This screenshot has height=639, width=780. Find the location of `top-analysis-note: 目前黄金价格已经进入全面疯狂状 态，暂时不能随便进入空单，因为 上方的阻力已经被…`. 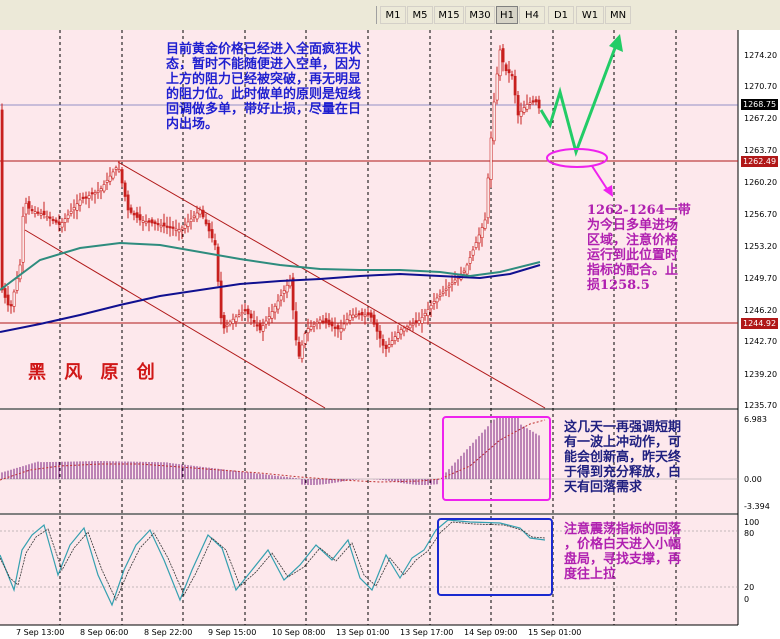

top-analysis-note: 目前黄金价格已经进入全面疯狂状 态，暂时不能随便进入空单，因为 上方的阻力已经被… is located at coordinates (264, 87).